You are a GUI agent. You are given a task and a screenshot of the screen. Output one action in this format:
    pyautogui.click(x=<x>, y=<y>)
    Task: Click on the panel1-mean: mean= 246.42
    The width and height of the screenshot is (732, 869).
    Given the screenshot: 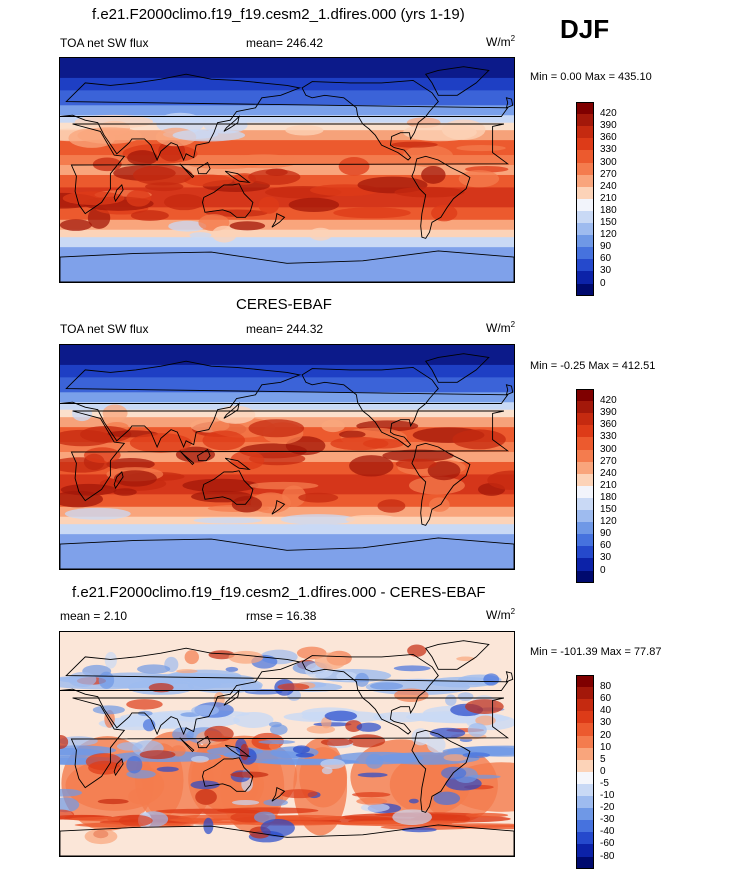 What is the action you would take?
    pyautogui.click(x=284, y=43)
    